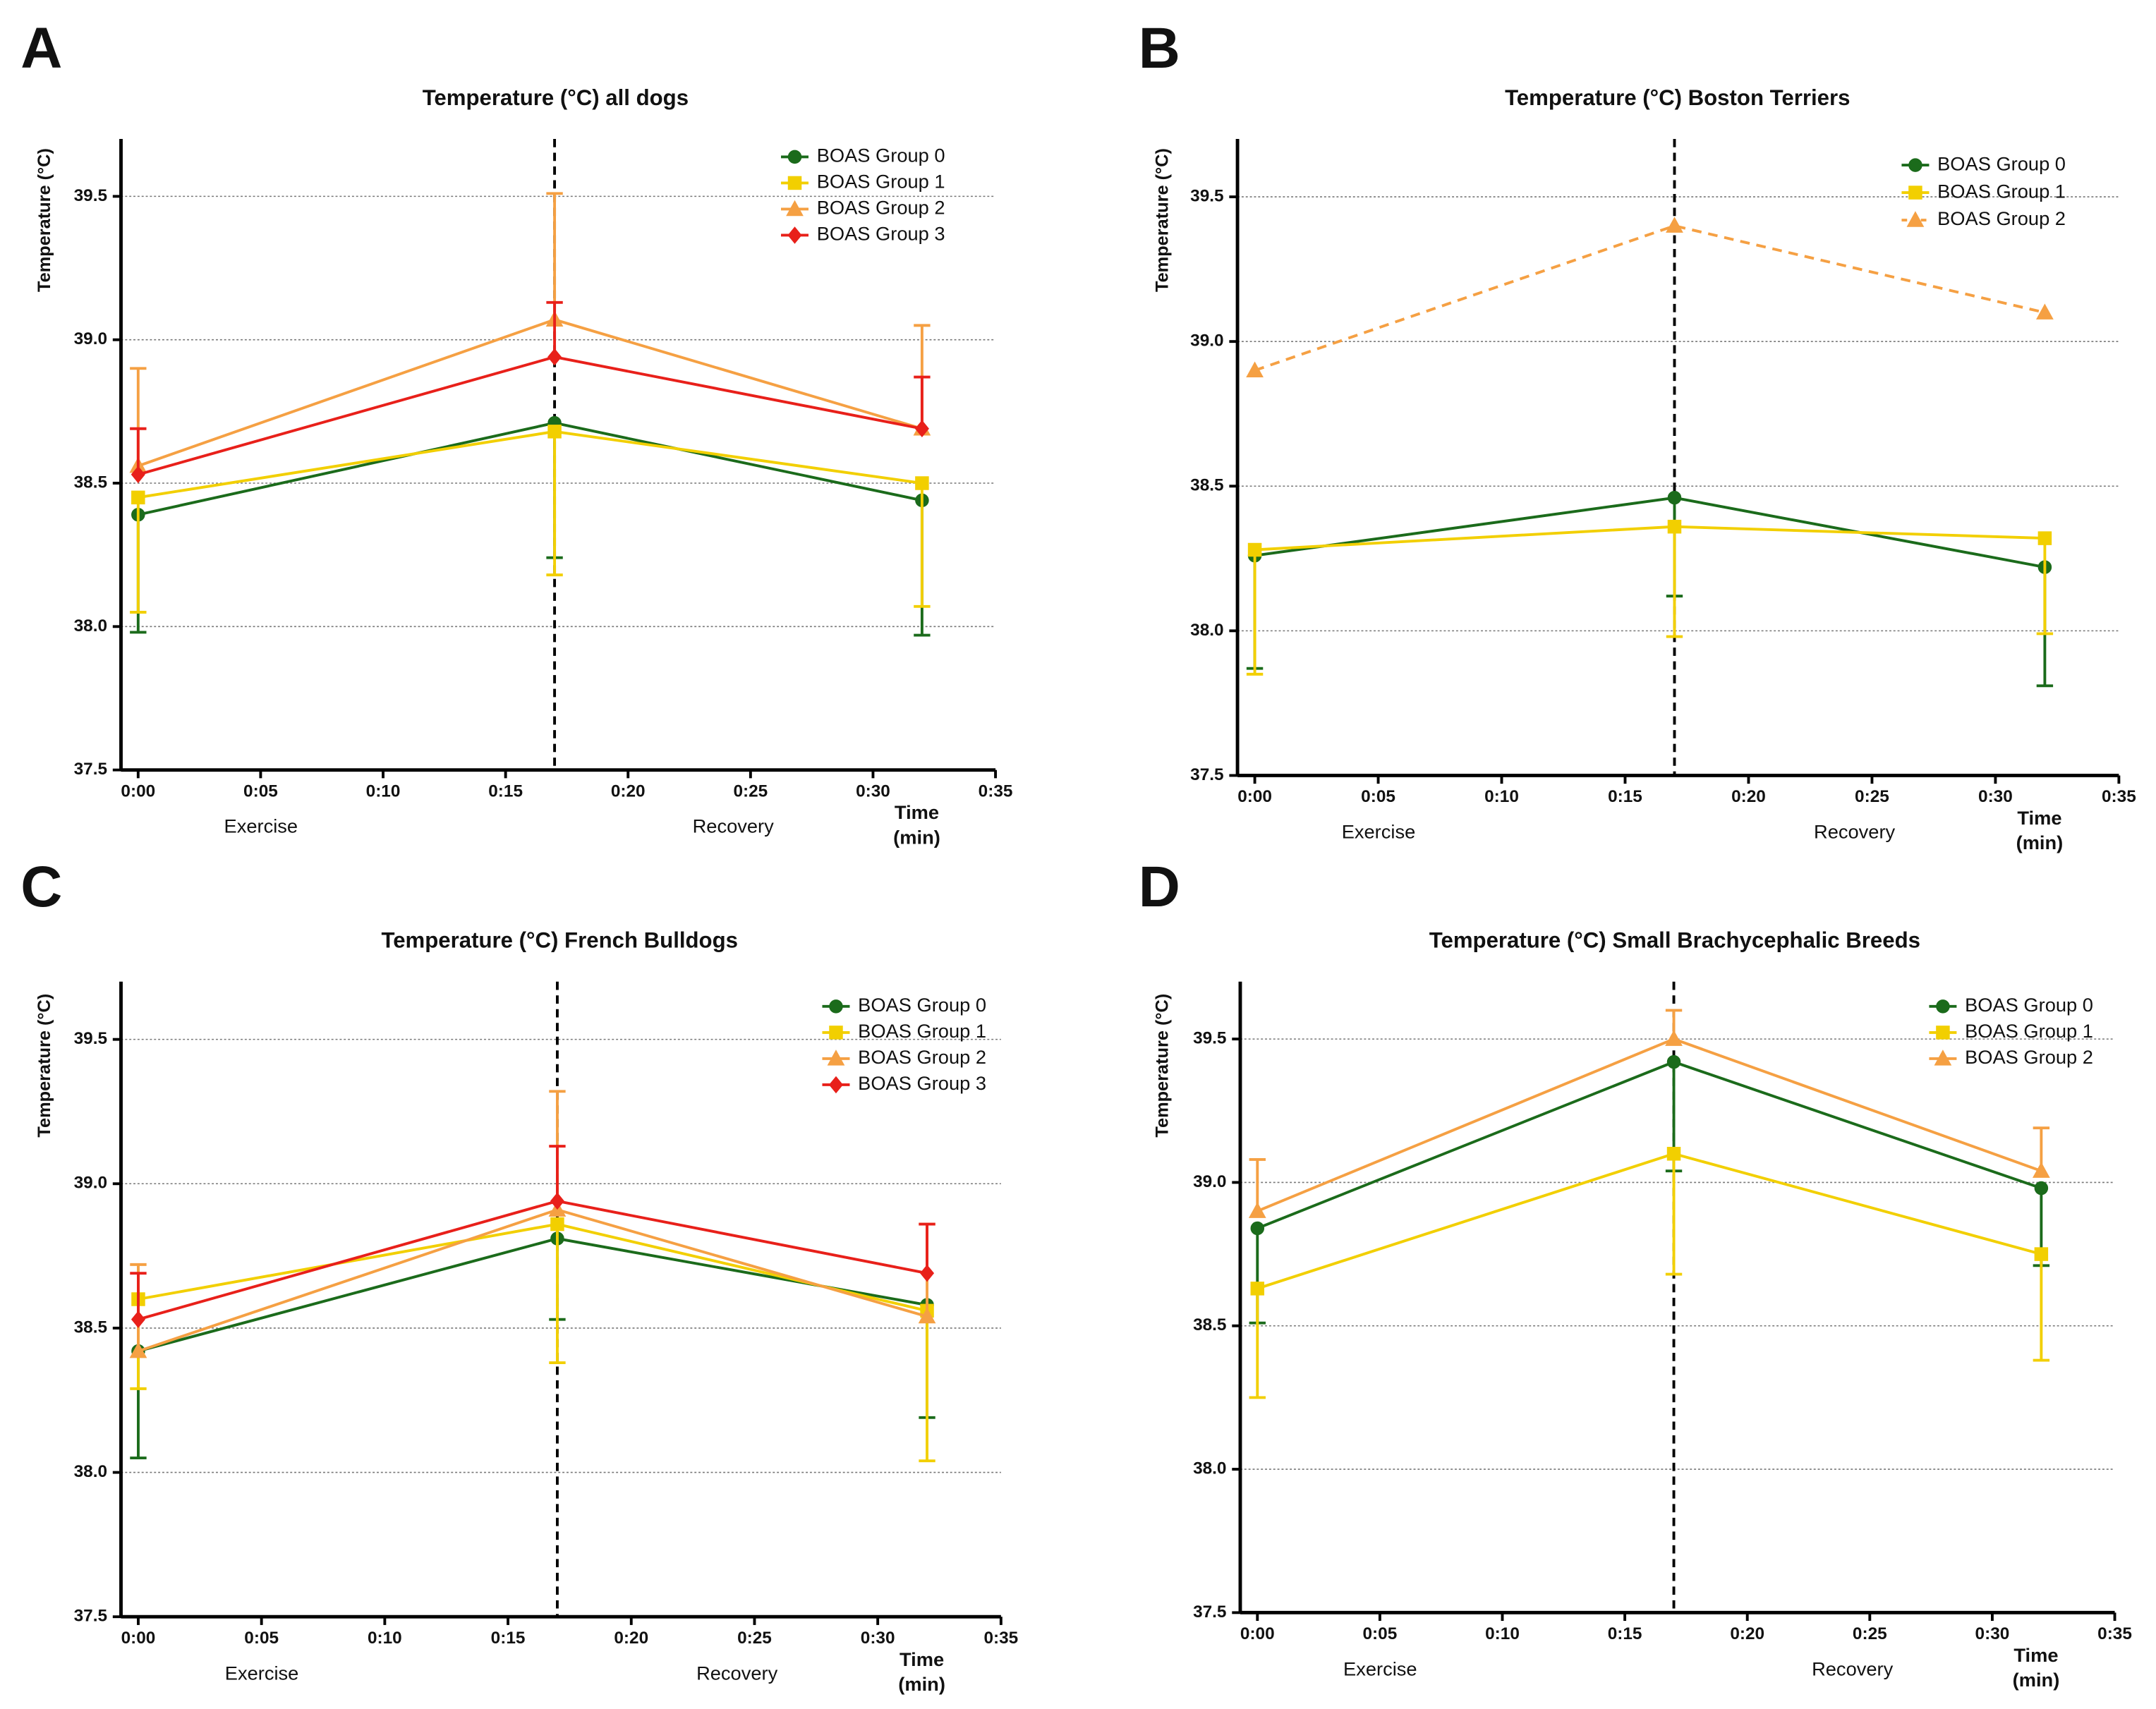  What do you see at coordinates (2036, 1680) in the screenshot?
I see `x-axis-label: (min)` at bounding box center [2036, 1680].